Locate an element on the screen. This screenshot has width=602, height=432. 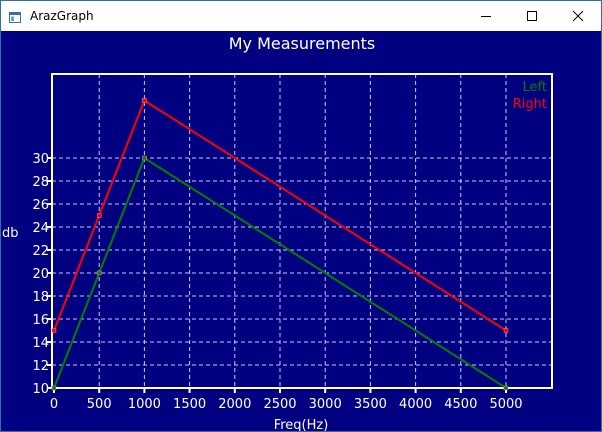
window-title: ArazGraph is located at coordinates (62, 16).